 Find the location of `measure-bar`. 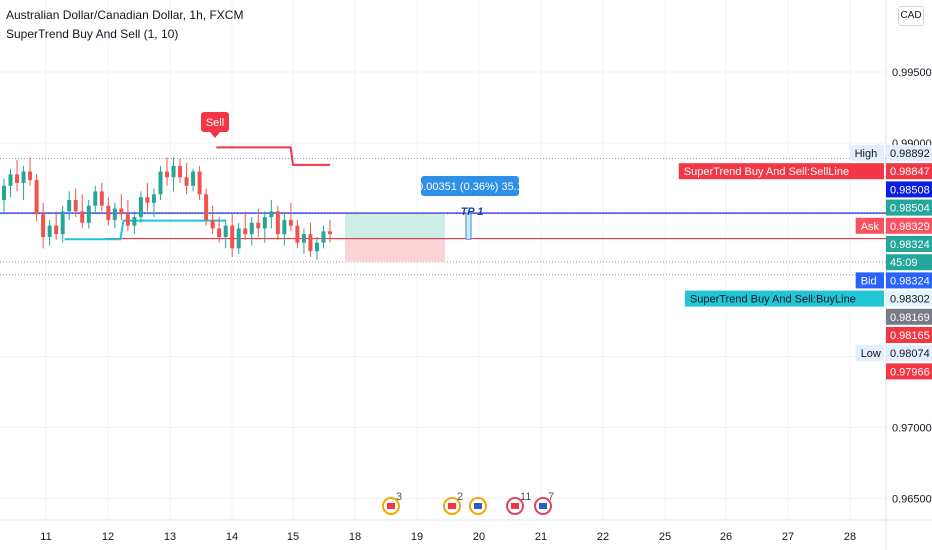

measure-bar is located at coordinates (468, 226).